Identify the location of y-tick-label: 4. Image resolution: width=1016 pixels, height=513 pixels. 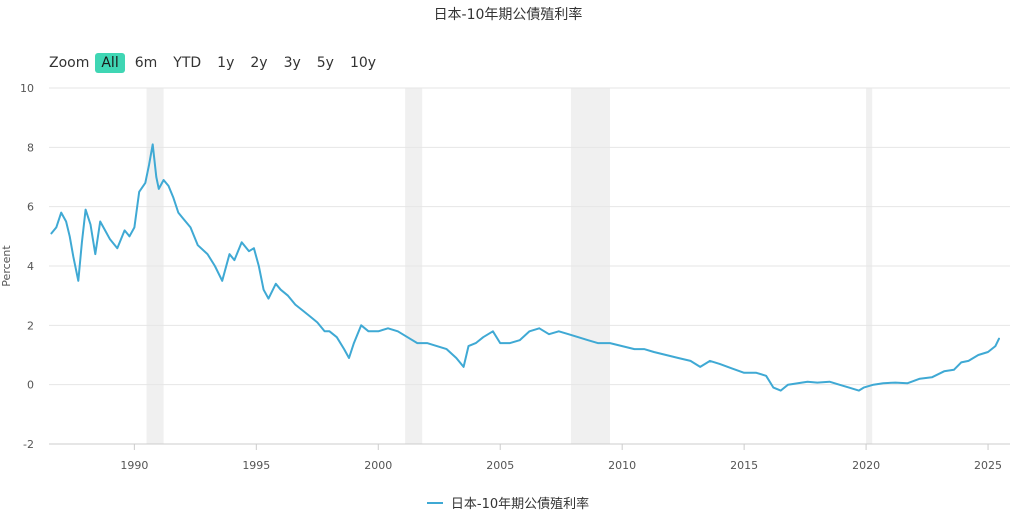
(30, 266).